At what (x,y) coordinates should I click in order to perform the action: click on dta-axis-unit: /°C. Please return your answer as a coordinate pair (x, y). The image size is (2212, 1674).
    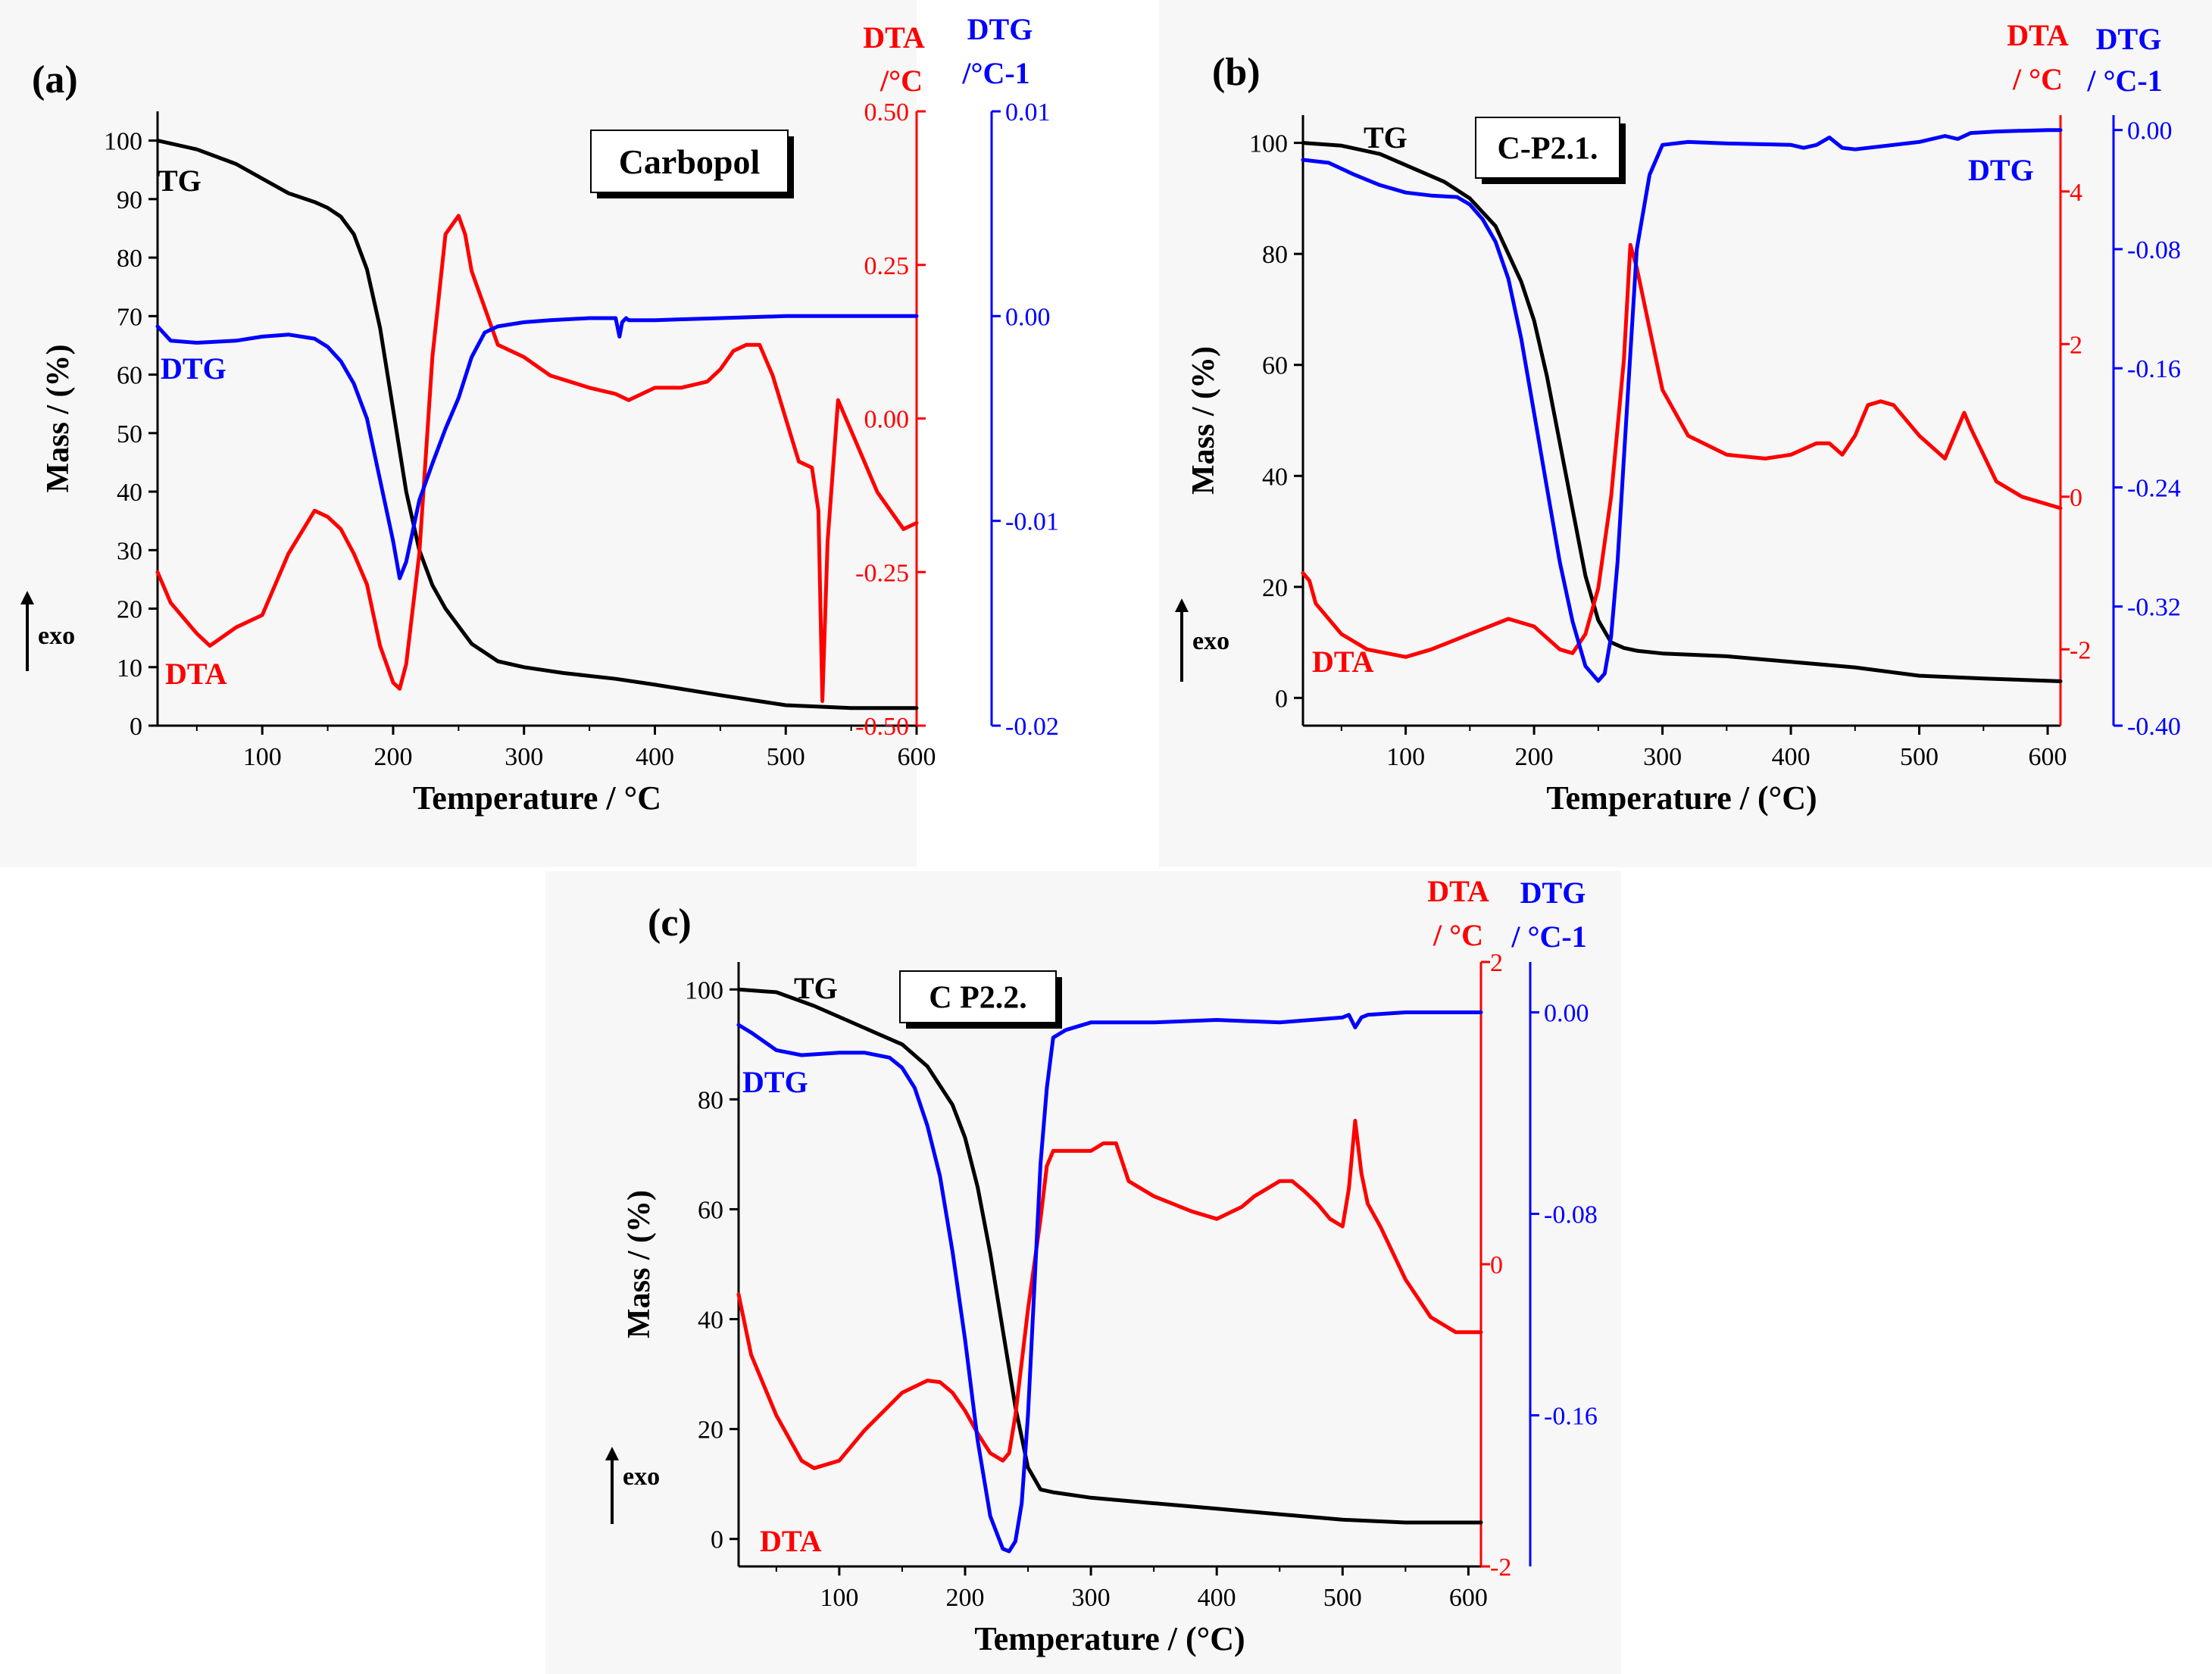
    Looking at the image, I should click on (901, 81).